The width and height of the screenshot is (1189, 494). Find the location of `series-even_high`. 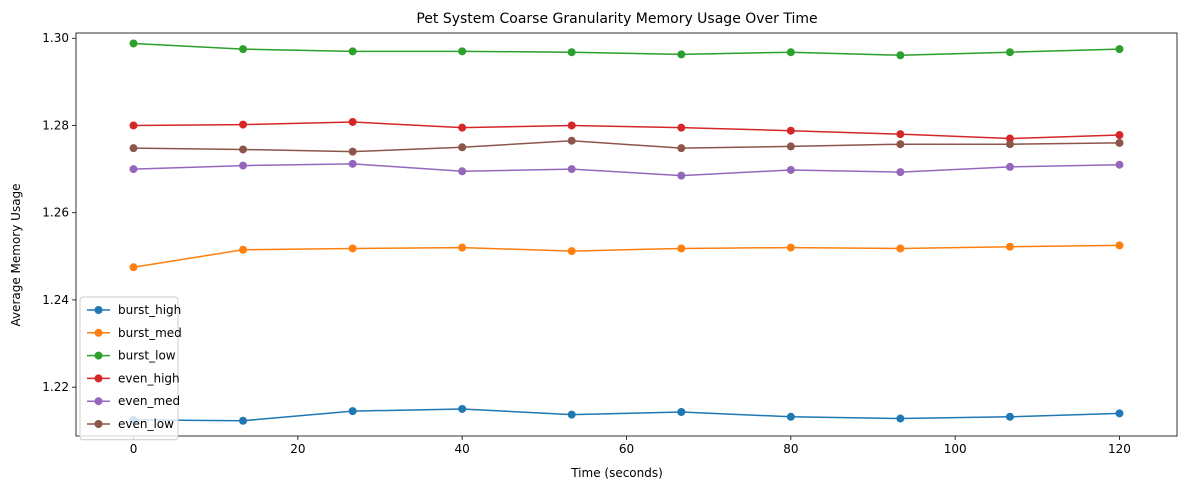

series-even_high is located at coordinates (626, 130).